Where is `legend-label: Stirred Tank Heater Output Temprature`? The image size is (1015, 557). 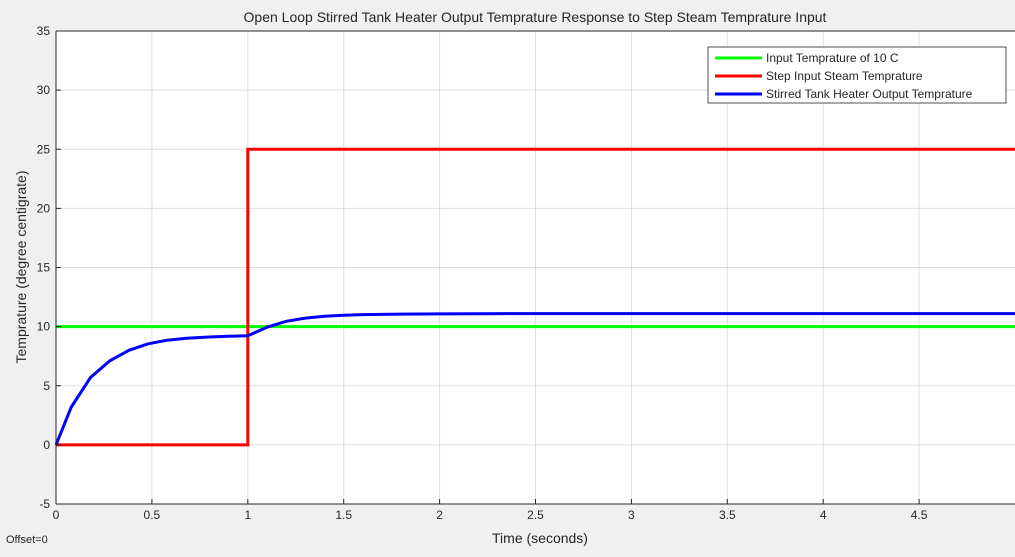 legend-label: Stirred Tank Heater Output Temprature is located at coordinates (869, 94).